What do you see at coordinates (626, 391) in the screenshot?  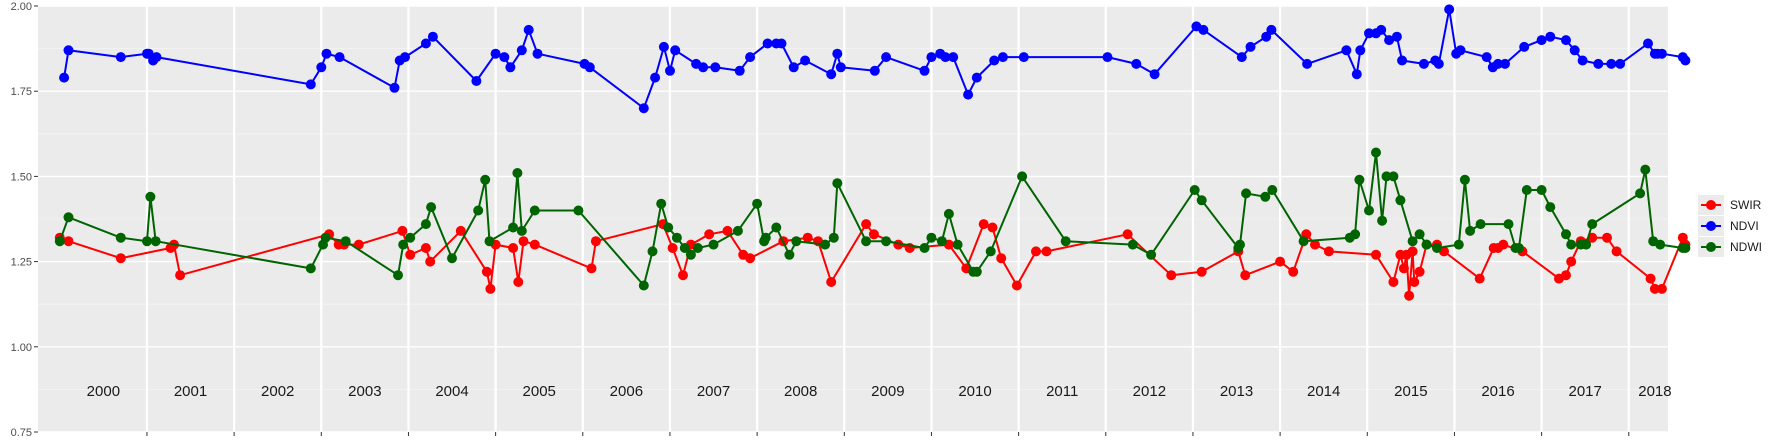 I see `year-label: 2006` at bounding box center [626, 391].